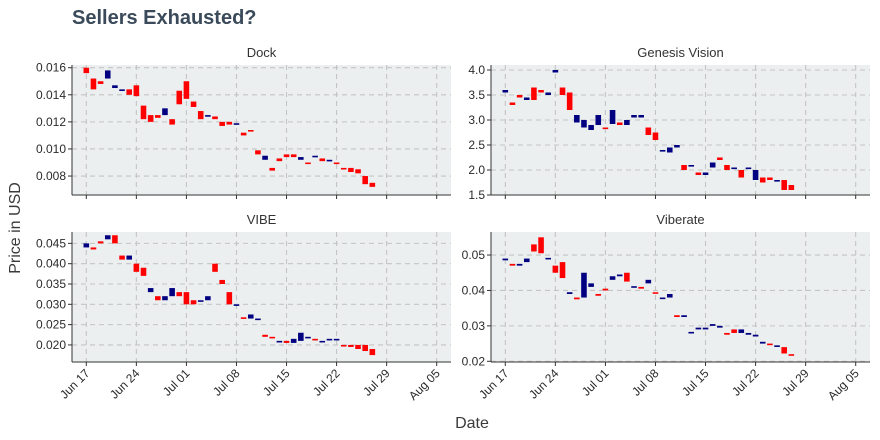  What do you see at coordinates (51, 304) in the screenshot?
I see `y-tick-label: 0.030` at bounding box center [51, 304].